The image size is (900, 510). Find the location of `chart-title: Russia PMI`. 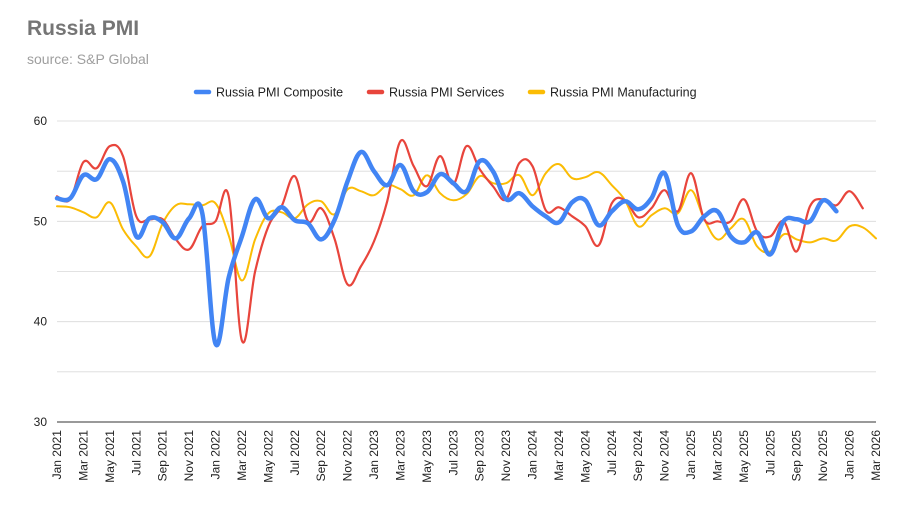

chart-title: Russia PMI is located at coordinates (83, 28).